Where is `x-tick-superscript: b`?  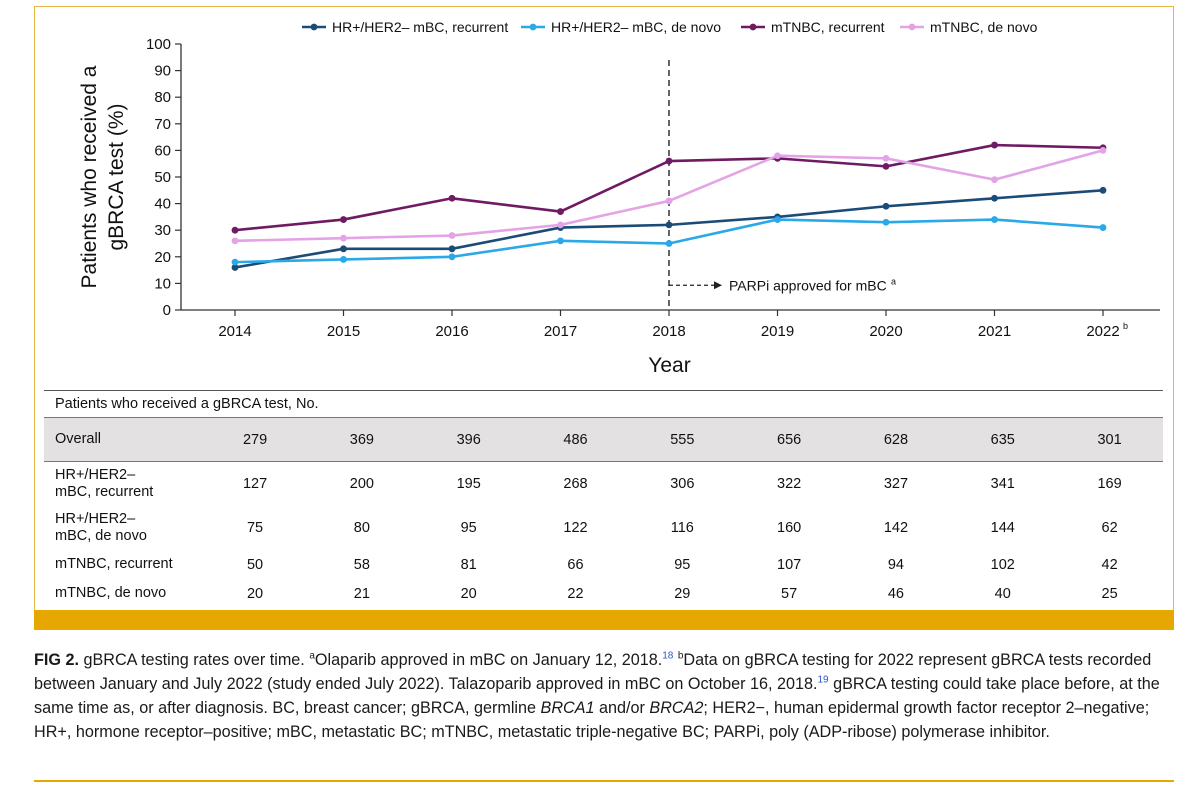
x-tick-superscript: b is located at coordinates (1125, 326).